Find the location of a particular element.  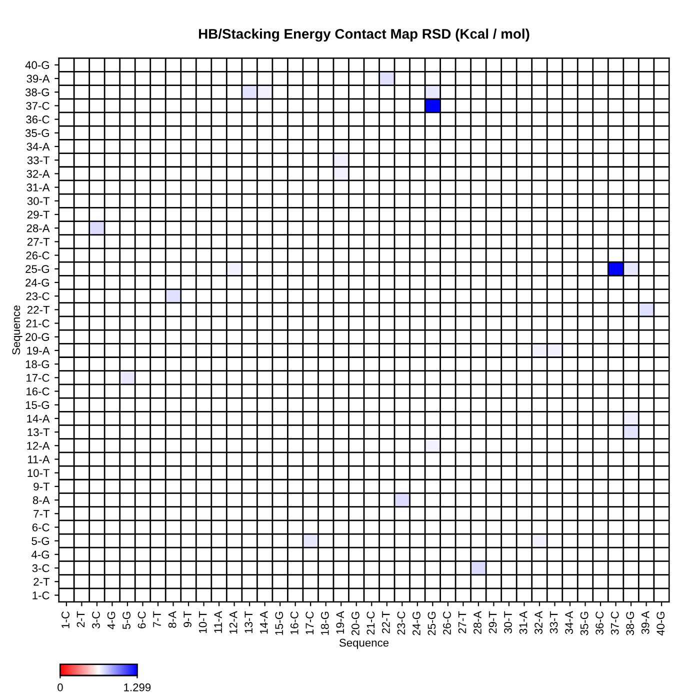

y-tick-label: 25-G is located at coordinates (37, 269).